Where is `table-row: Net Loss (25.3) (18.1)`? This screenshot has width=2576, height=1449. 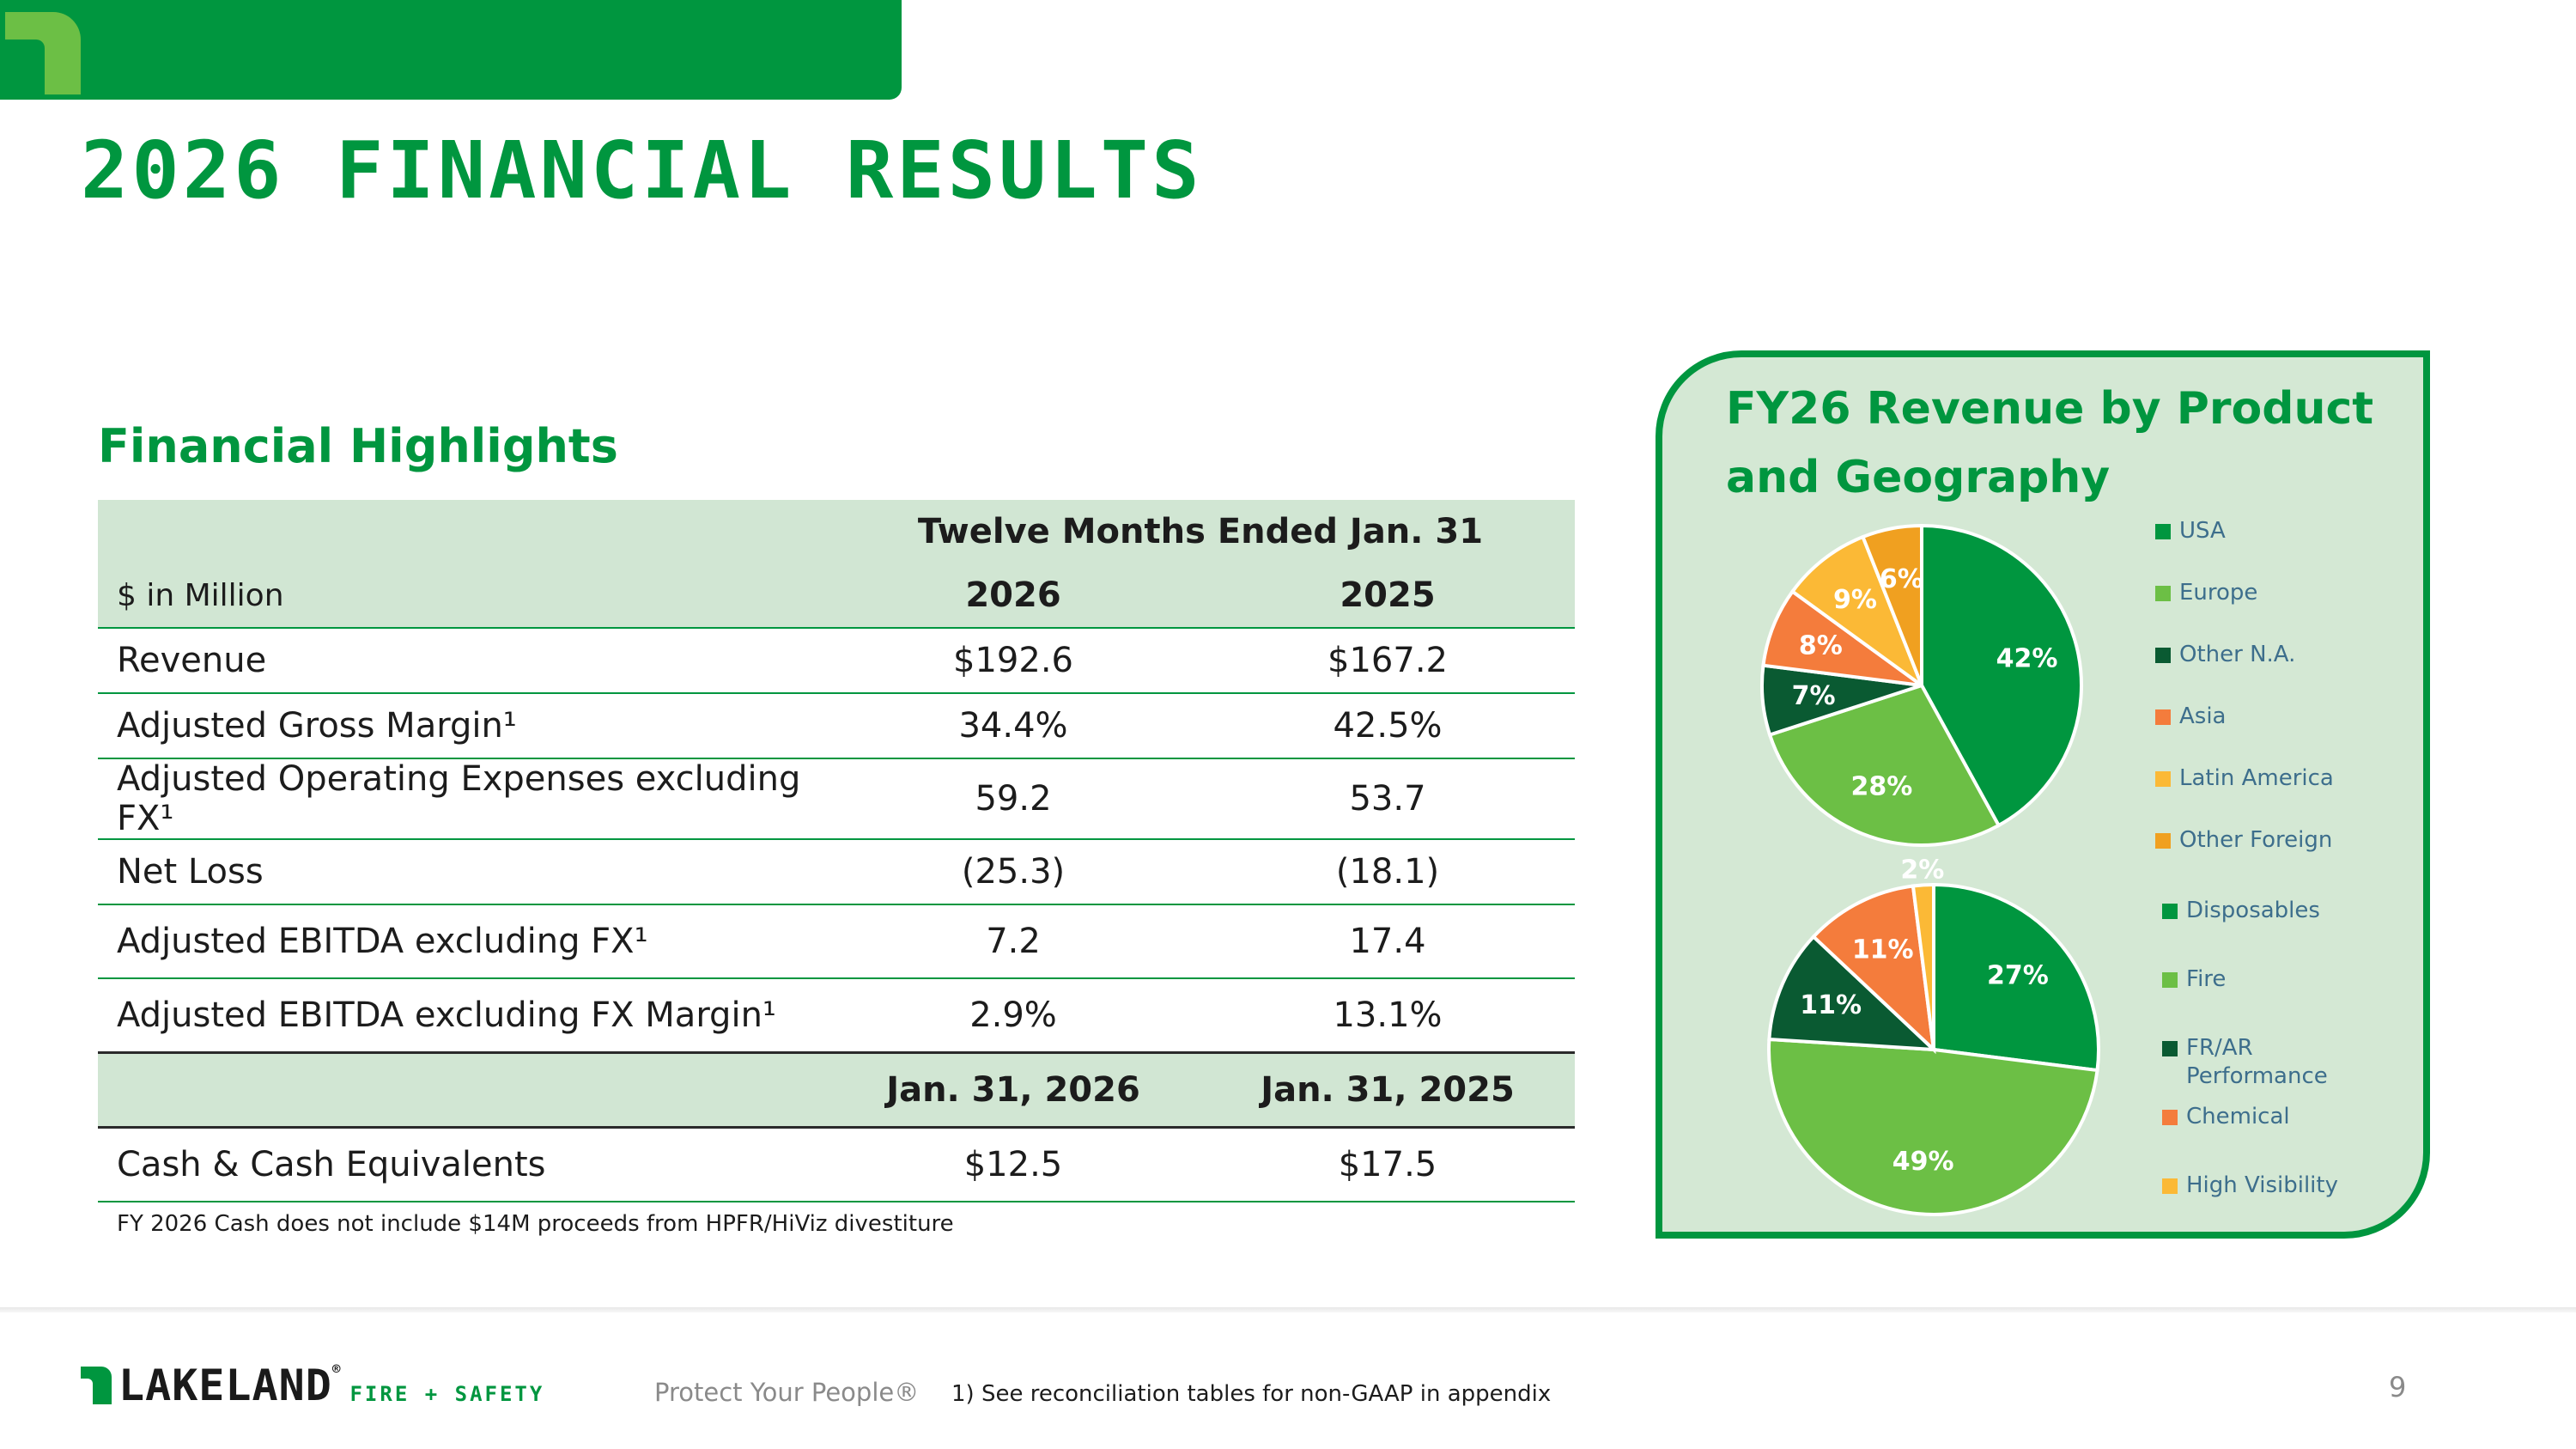
table-row: Net Loss (25.3) (18.1) is located at coordinates (836, 872).